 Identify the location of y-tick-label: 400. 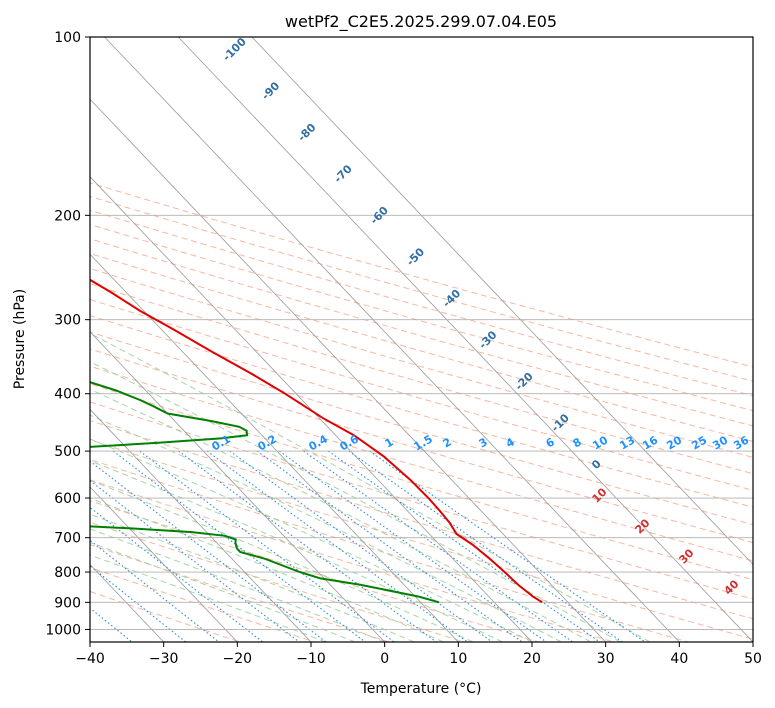
(67, 395).